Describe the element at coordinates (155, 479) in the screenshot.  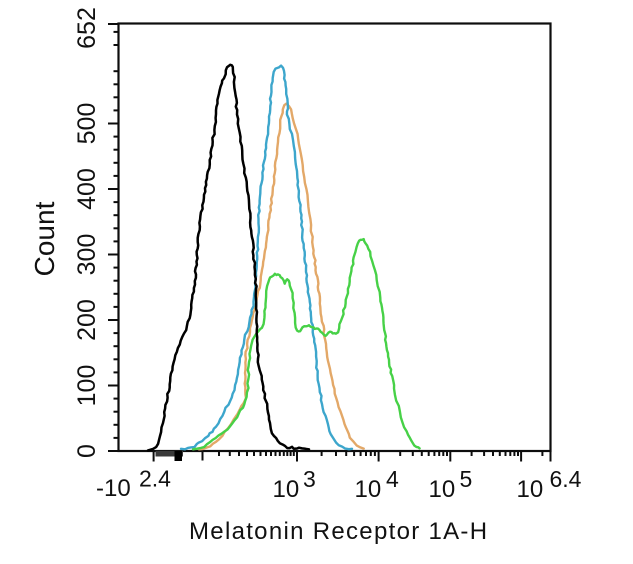
I see `svg-text: 2.4` at that location.